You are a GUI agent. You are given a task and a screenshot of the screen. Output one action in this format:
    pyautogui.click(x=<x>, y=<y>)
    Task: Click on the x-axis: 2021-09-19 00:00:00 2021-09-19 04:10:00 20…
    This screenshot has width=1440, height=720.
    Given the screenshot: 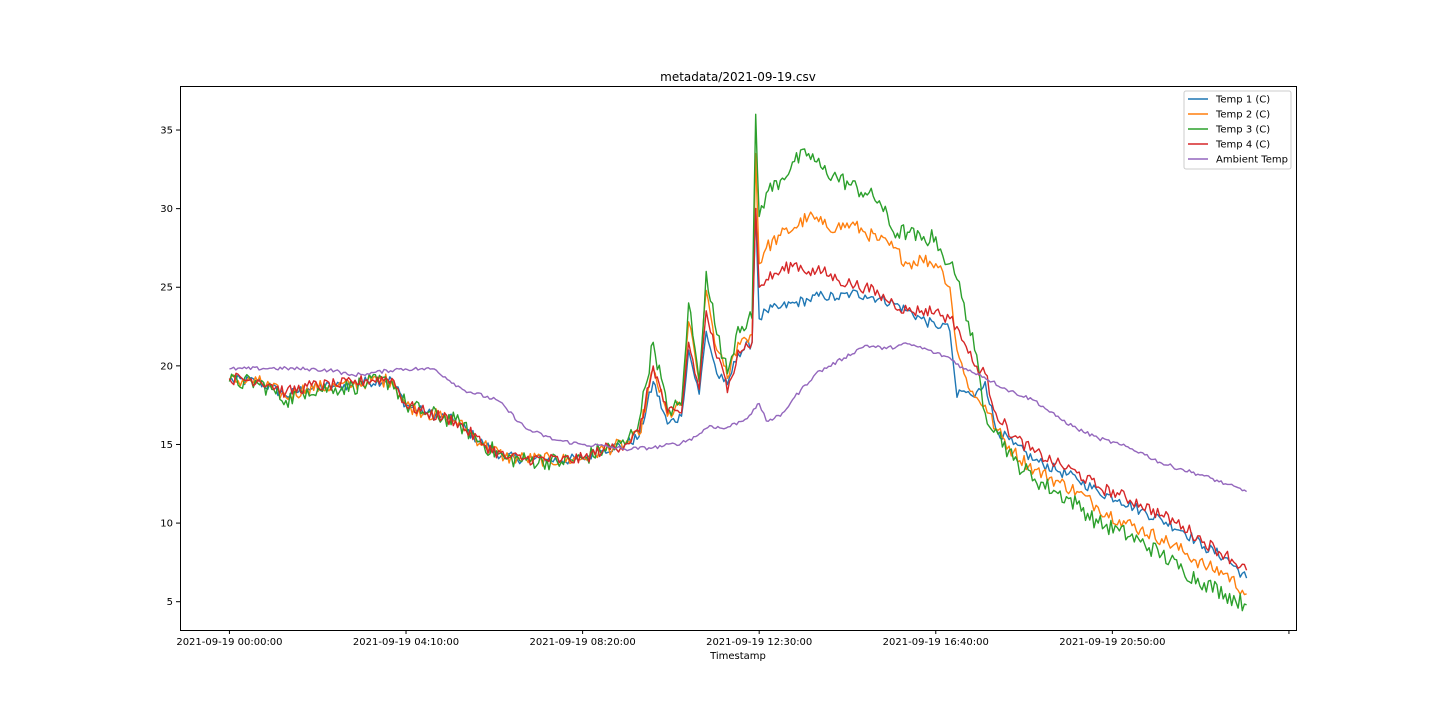 What is the action you would take?
    pyautogui.click(x=733, y=639)
    